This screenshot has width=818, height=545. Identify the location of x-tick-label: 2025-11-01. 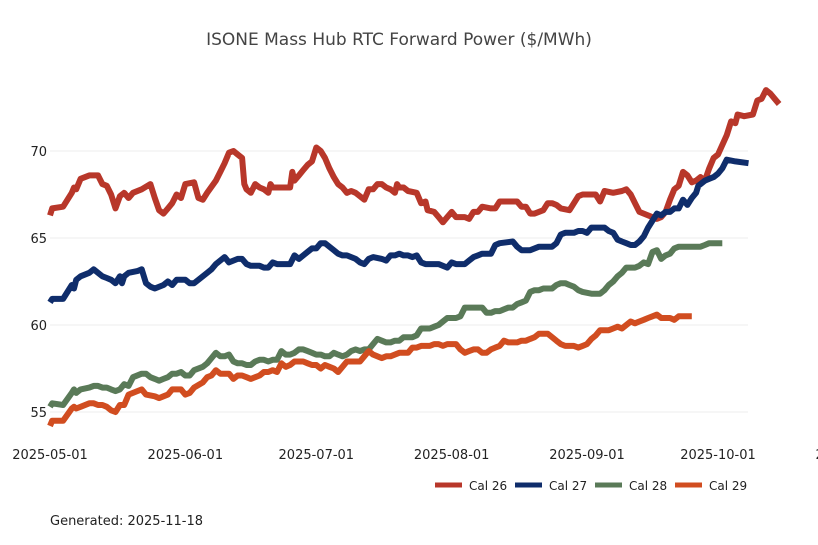
(817, 455).